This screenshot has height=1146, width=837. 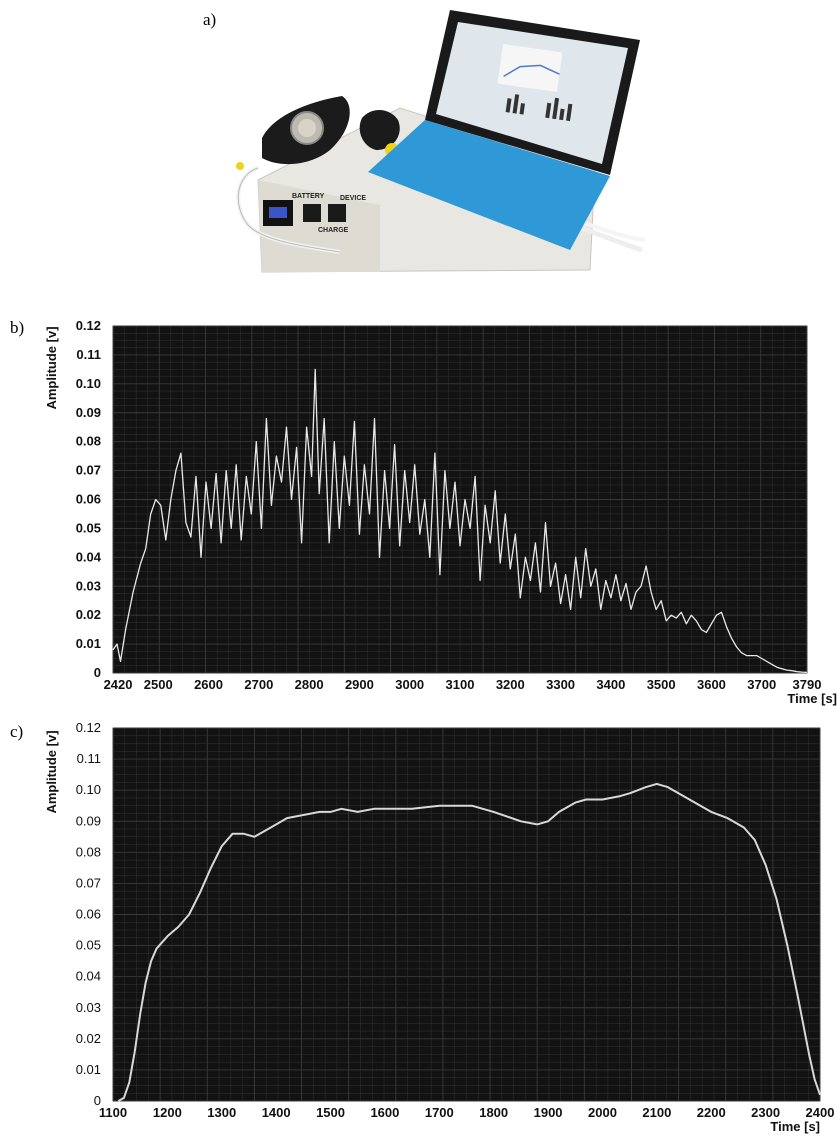 I want to click on x-tick-label: 3000, so click(x=409, y=684).